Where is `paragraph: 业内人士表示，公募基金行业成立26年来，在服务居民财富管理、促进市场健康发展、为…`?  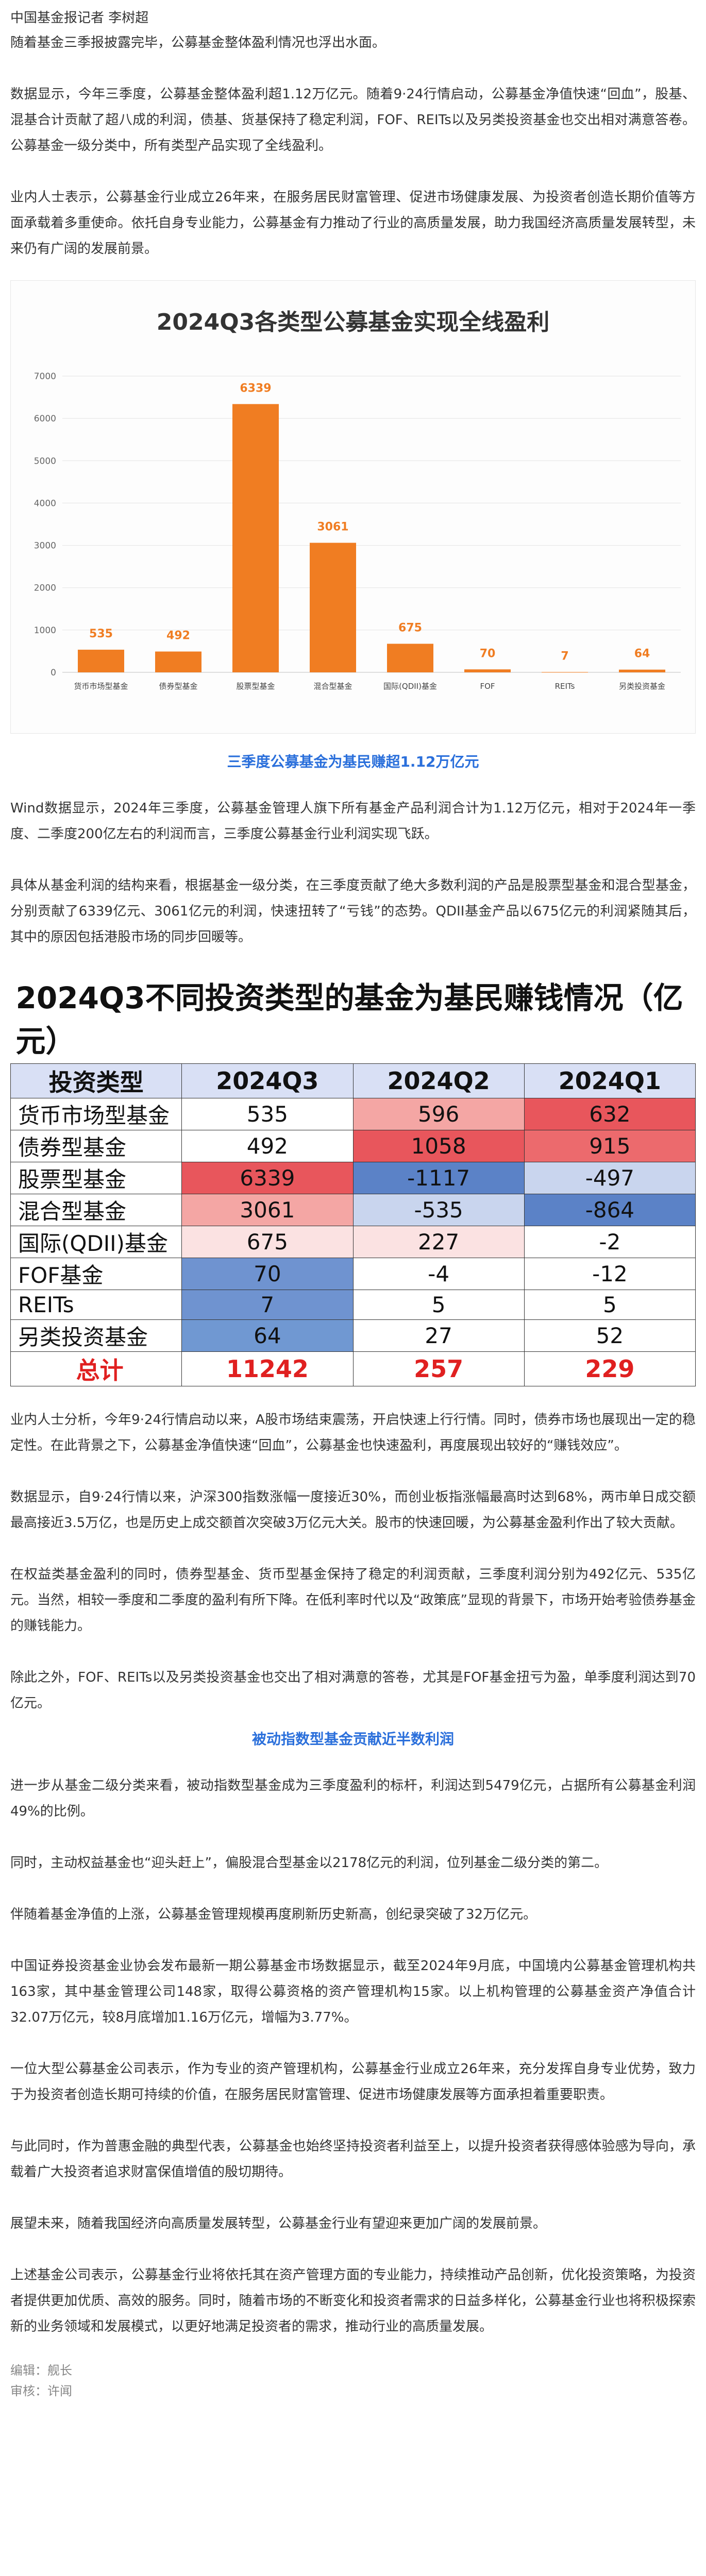 paragraph: 业内人士表示，公募基金行业成立26年来，在服务居民财富管理、促进市场健康发展、为… is located at coordinates (353, 223).